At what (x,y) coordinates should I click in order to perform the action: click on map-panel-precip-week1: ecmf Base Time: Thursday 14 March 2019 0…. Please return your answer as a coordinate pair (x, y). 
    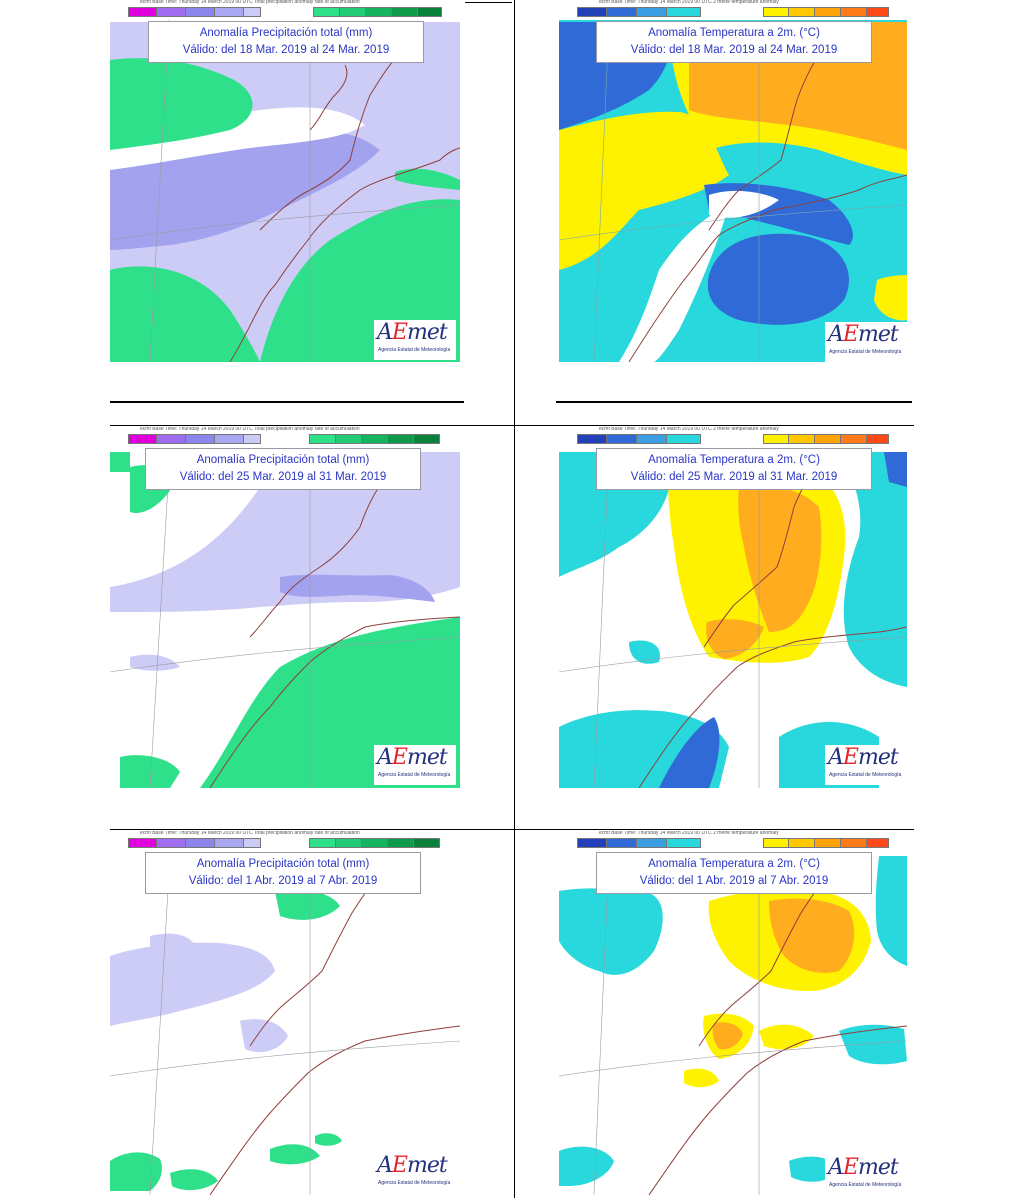
    Looking at the image, I should click on (285, 181).